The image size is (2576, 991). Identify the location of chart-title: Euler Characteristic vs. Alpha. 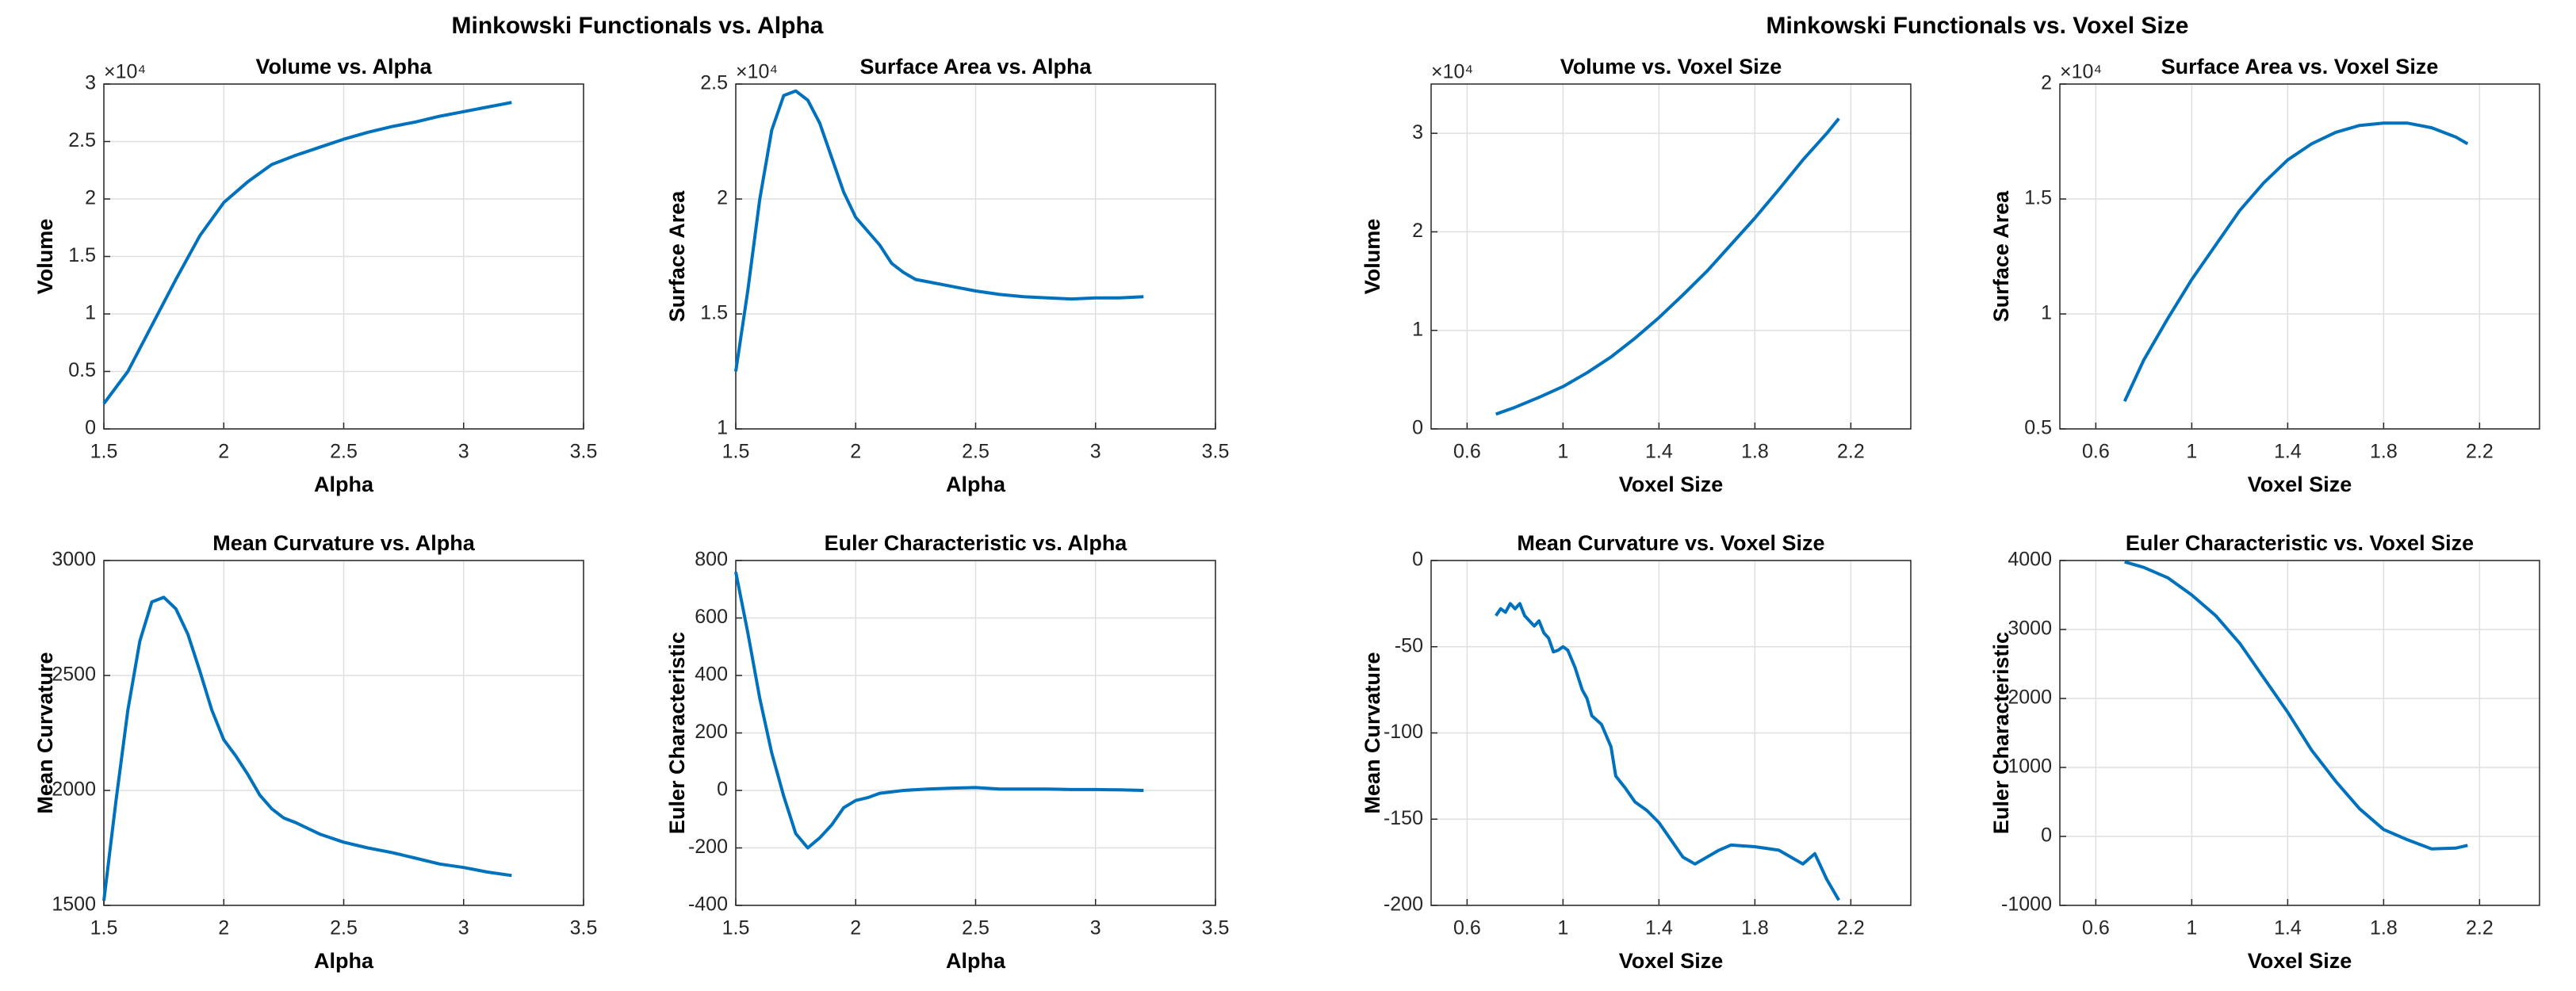
(976, 543).